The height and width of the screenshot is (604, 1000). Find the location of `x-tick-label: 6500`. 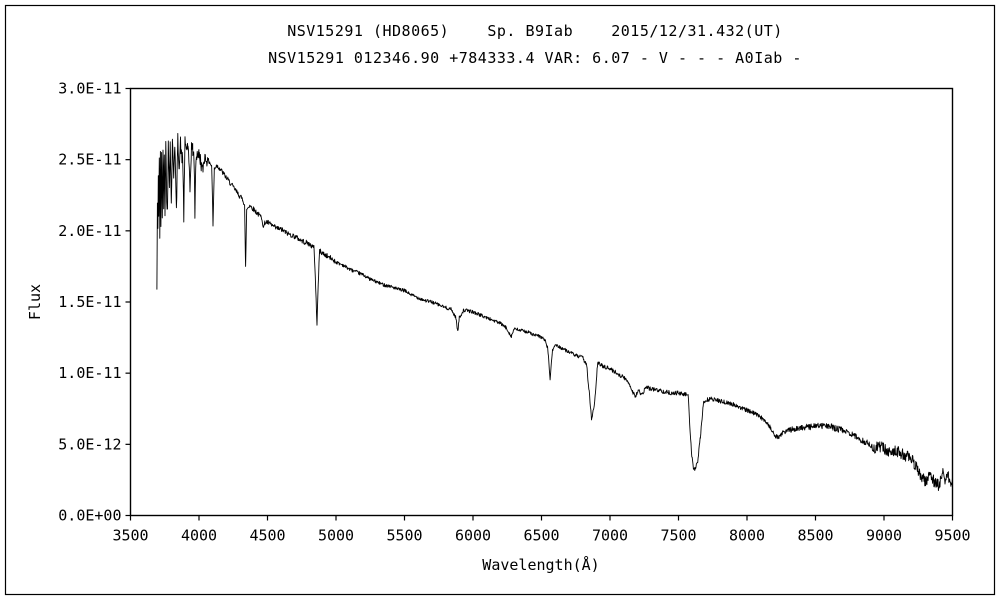

x-tick-label: 6500 is located at coordinates (541, 536).